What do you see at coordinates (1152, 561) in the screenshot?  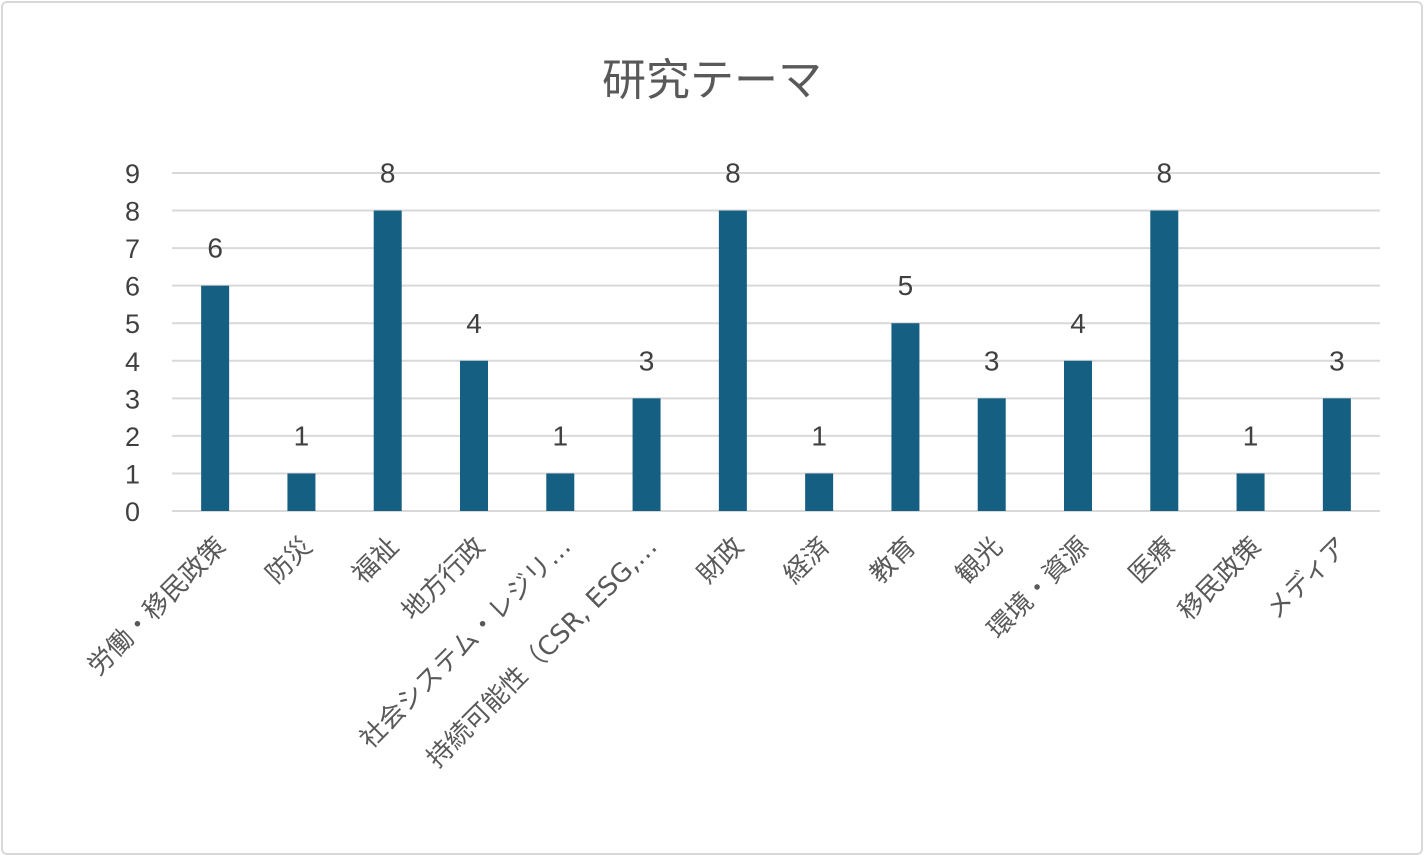 I see `x-tick-label: 医療` at bounding box center [1152, 561].